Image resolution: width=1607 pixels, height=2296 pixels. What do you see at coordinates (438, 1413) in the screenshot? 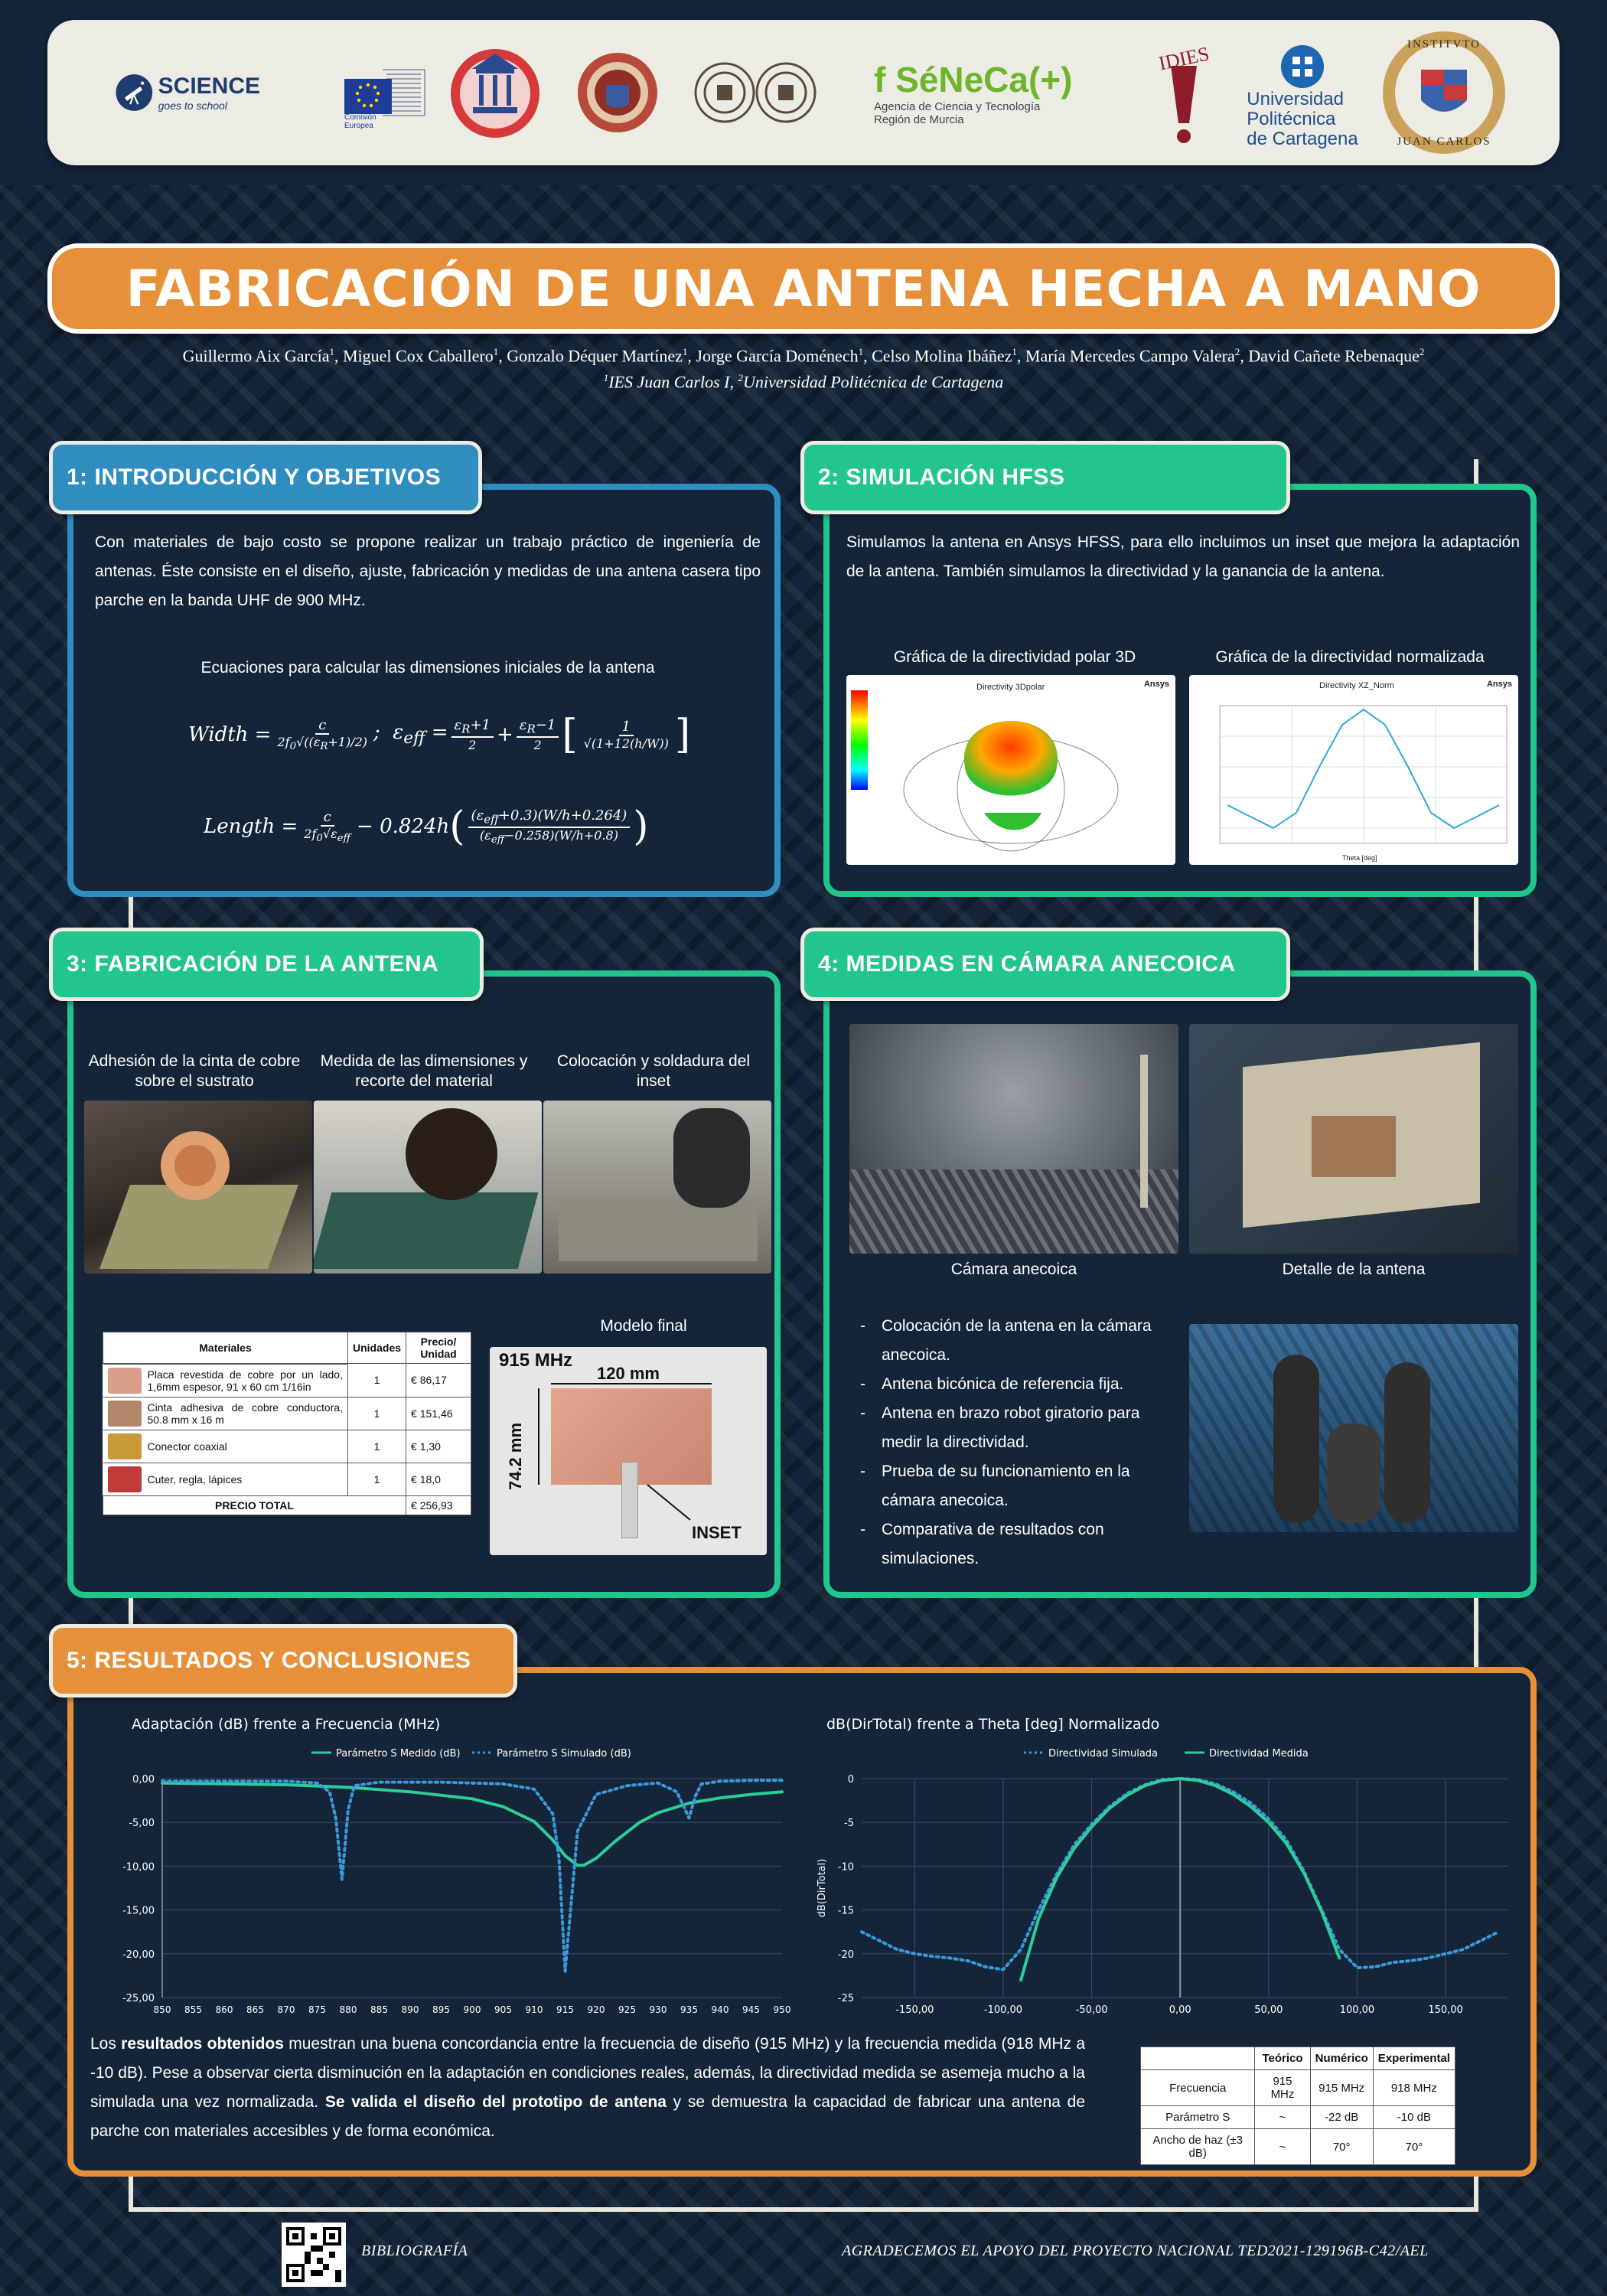
I see `material-price: € 151,46` at bounding box center [438, 1413].